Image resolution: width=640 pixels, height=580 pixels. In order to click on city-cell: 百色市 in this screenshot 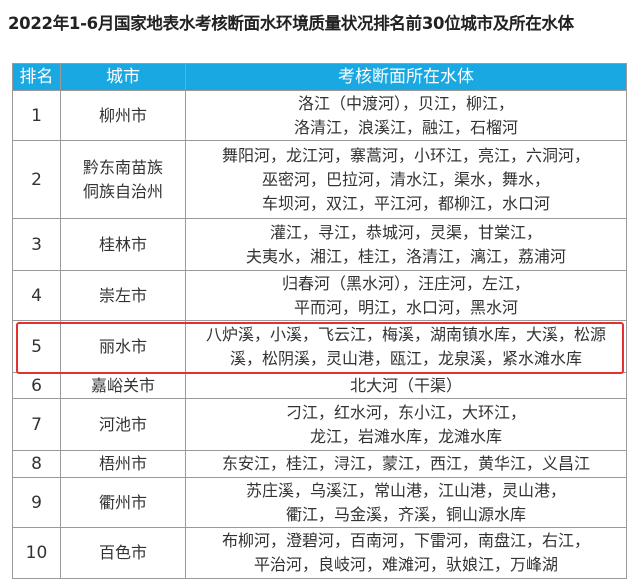, I will do `click(123, 553)`.